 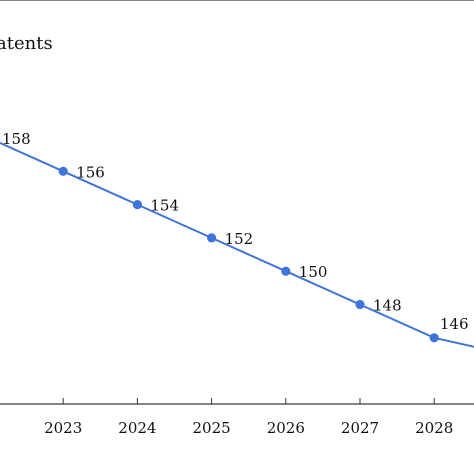 I want to click on data-label: 146, so click(x=454, y=324).